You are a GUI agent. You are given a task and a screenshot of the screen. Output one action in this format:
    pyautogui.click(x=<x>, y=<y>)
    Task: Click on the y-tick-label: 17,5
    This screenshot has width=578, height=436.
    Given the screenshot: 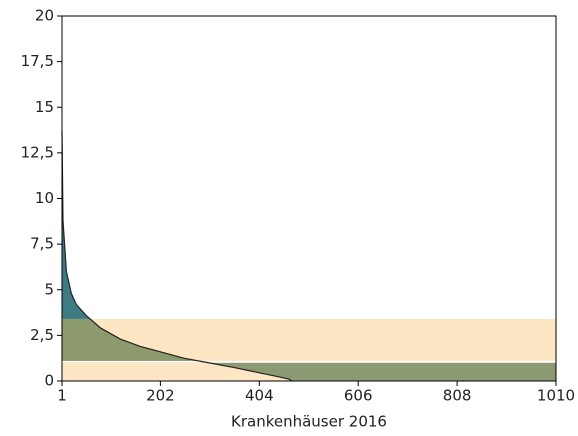 What is the action you would take?
    pyautogui.click(x=37, y=61)
    